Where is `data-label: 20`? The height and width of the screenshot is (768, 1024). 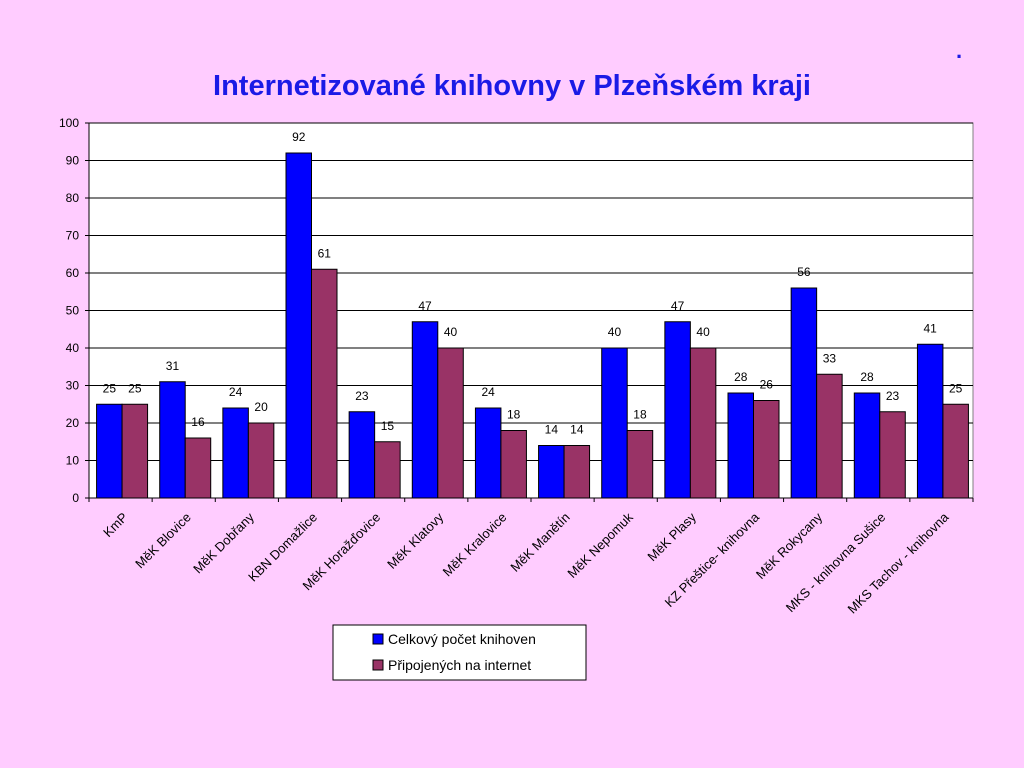 data-label: 20 is located at coordinates (261, 407).